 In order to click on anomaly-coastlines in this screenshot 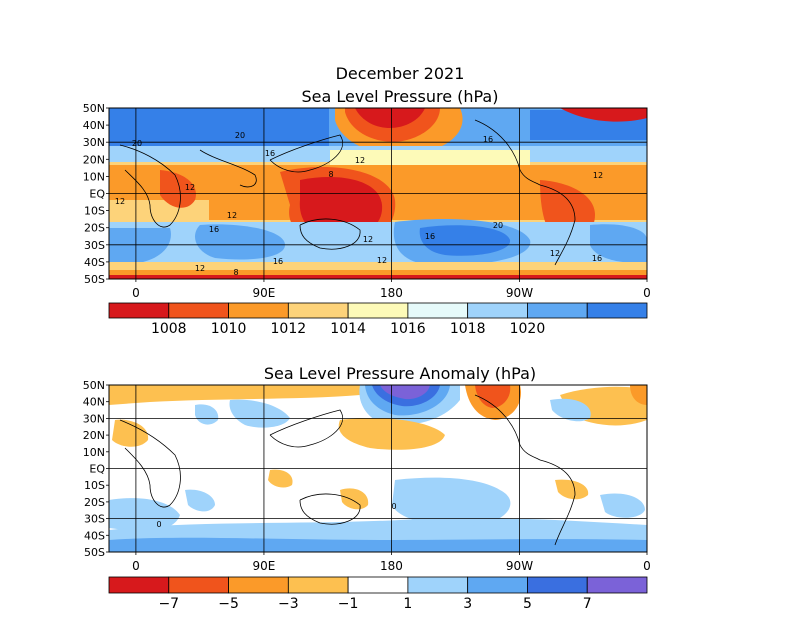, I will do `click(347, 470)`.